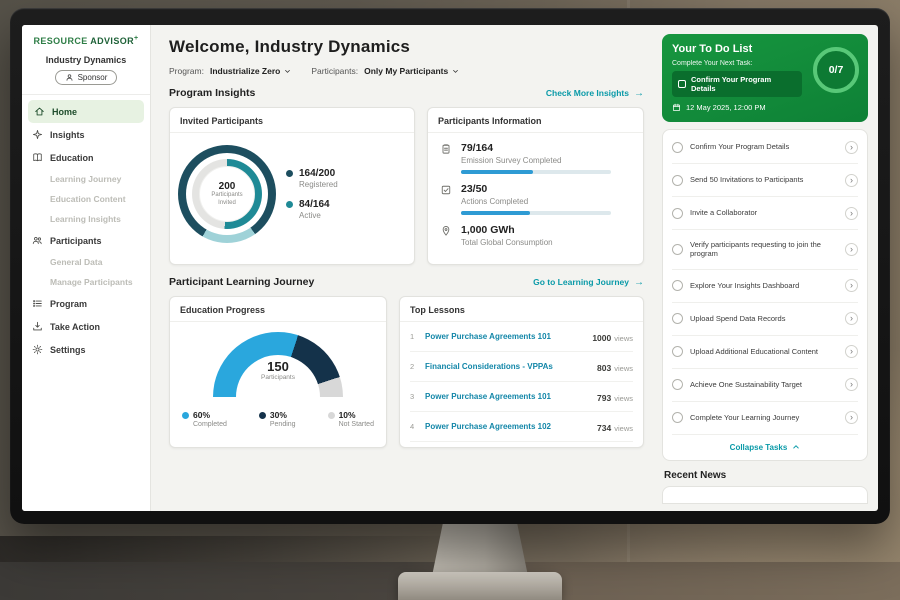  I want to click on sidebar-item-manage-participants: Manage Participants, so click(86, 282).